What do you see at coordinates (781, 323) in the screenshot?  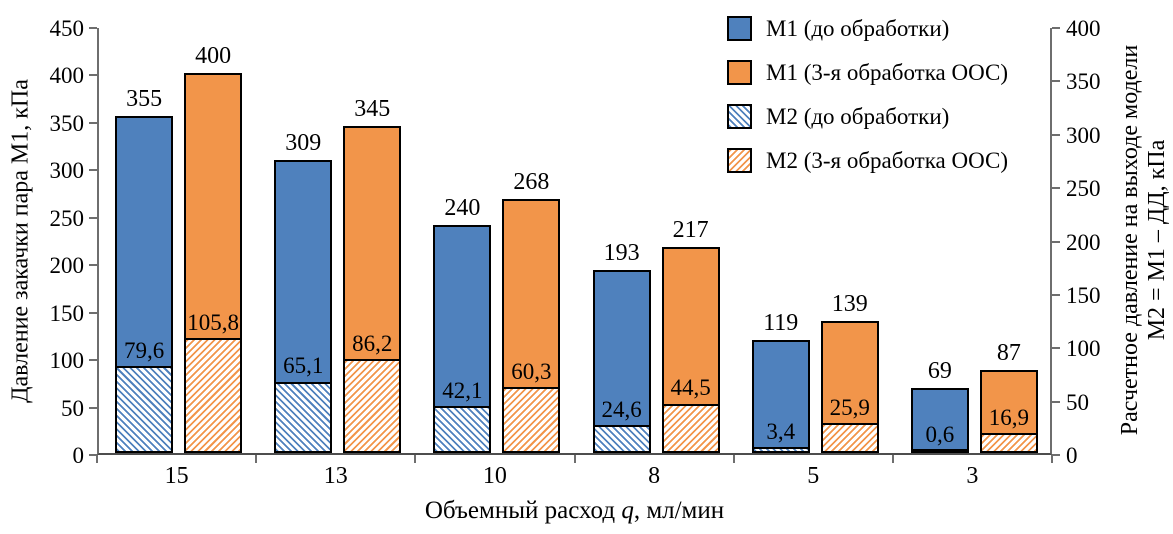 I see `bar-m1-pre-5-value: 119` at bounding box center [781, 323].